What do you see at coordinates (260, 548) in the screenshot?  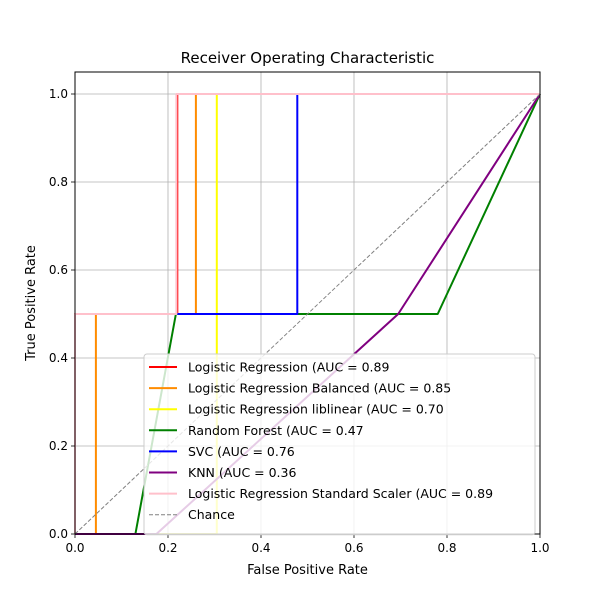 I see `x-tick-label: 0.4` at bounding box center [260, 548].